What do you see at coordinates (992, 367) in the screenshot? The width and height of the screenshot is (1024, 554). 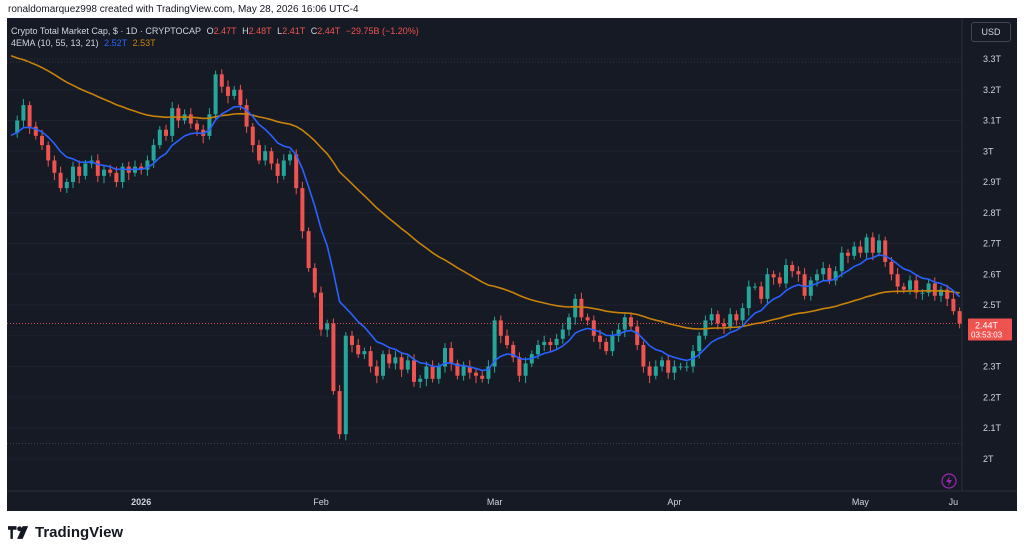 I see `y-tick-label: 2.3T` at bounding box center [992, 367].